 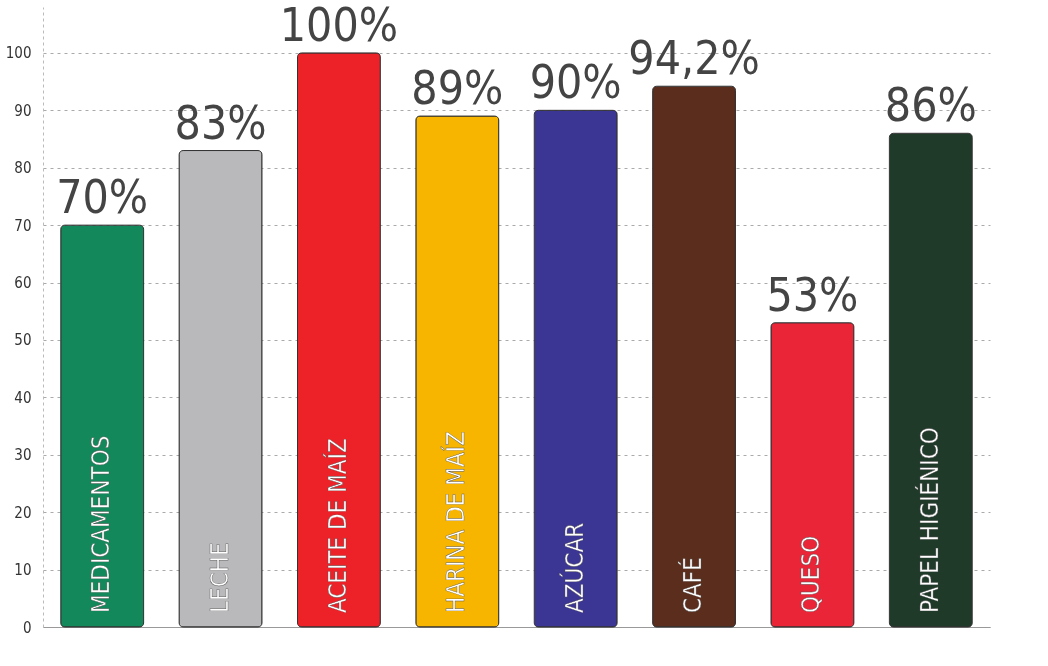 I want to click on x-tick-label: HARINA DE MAÍZ, so click(x=456, y=522).